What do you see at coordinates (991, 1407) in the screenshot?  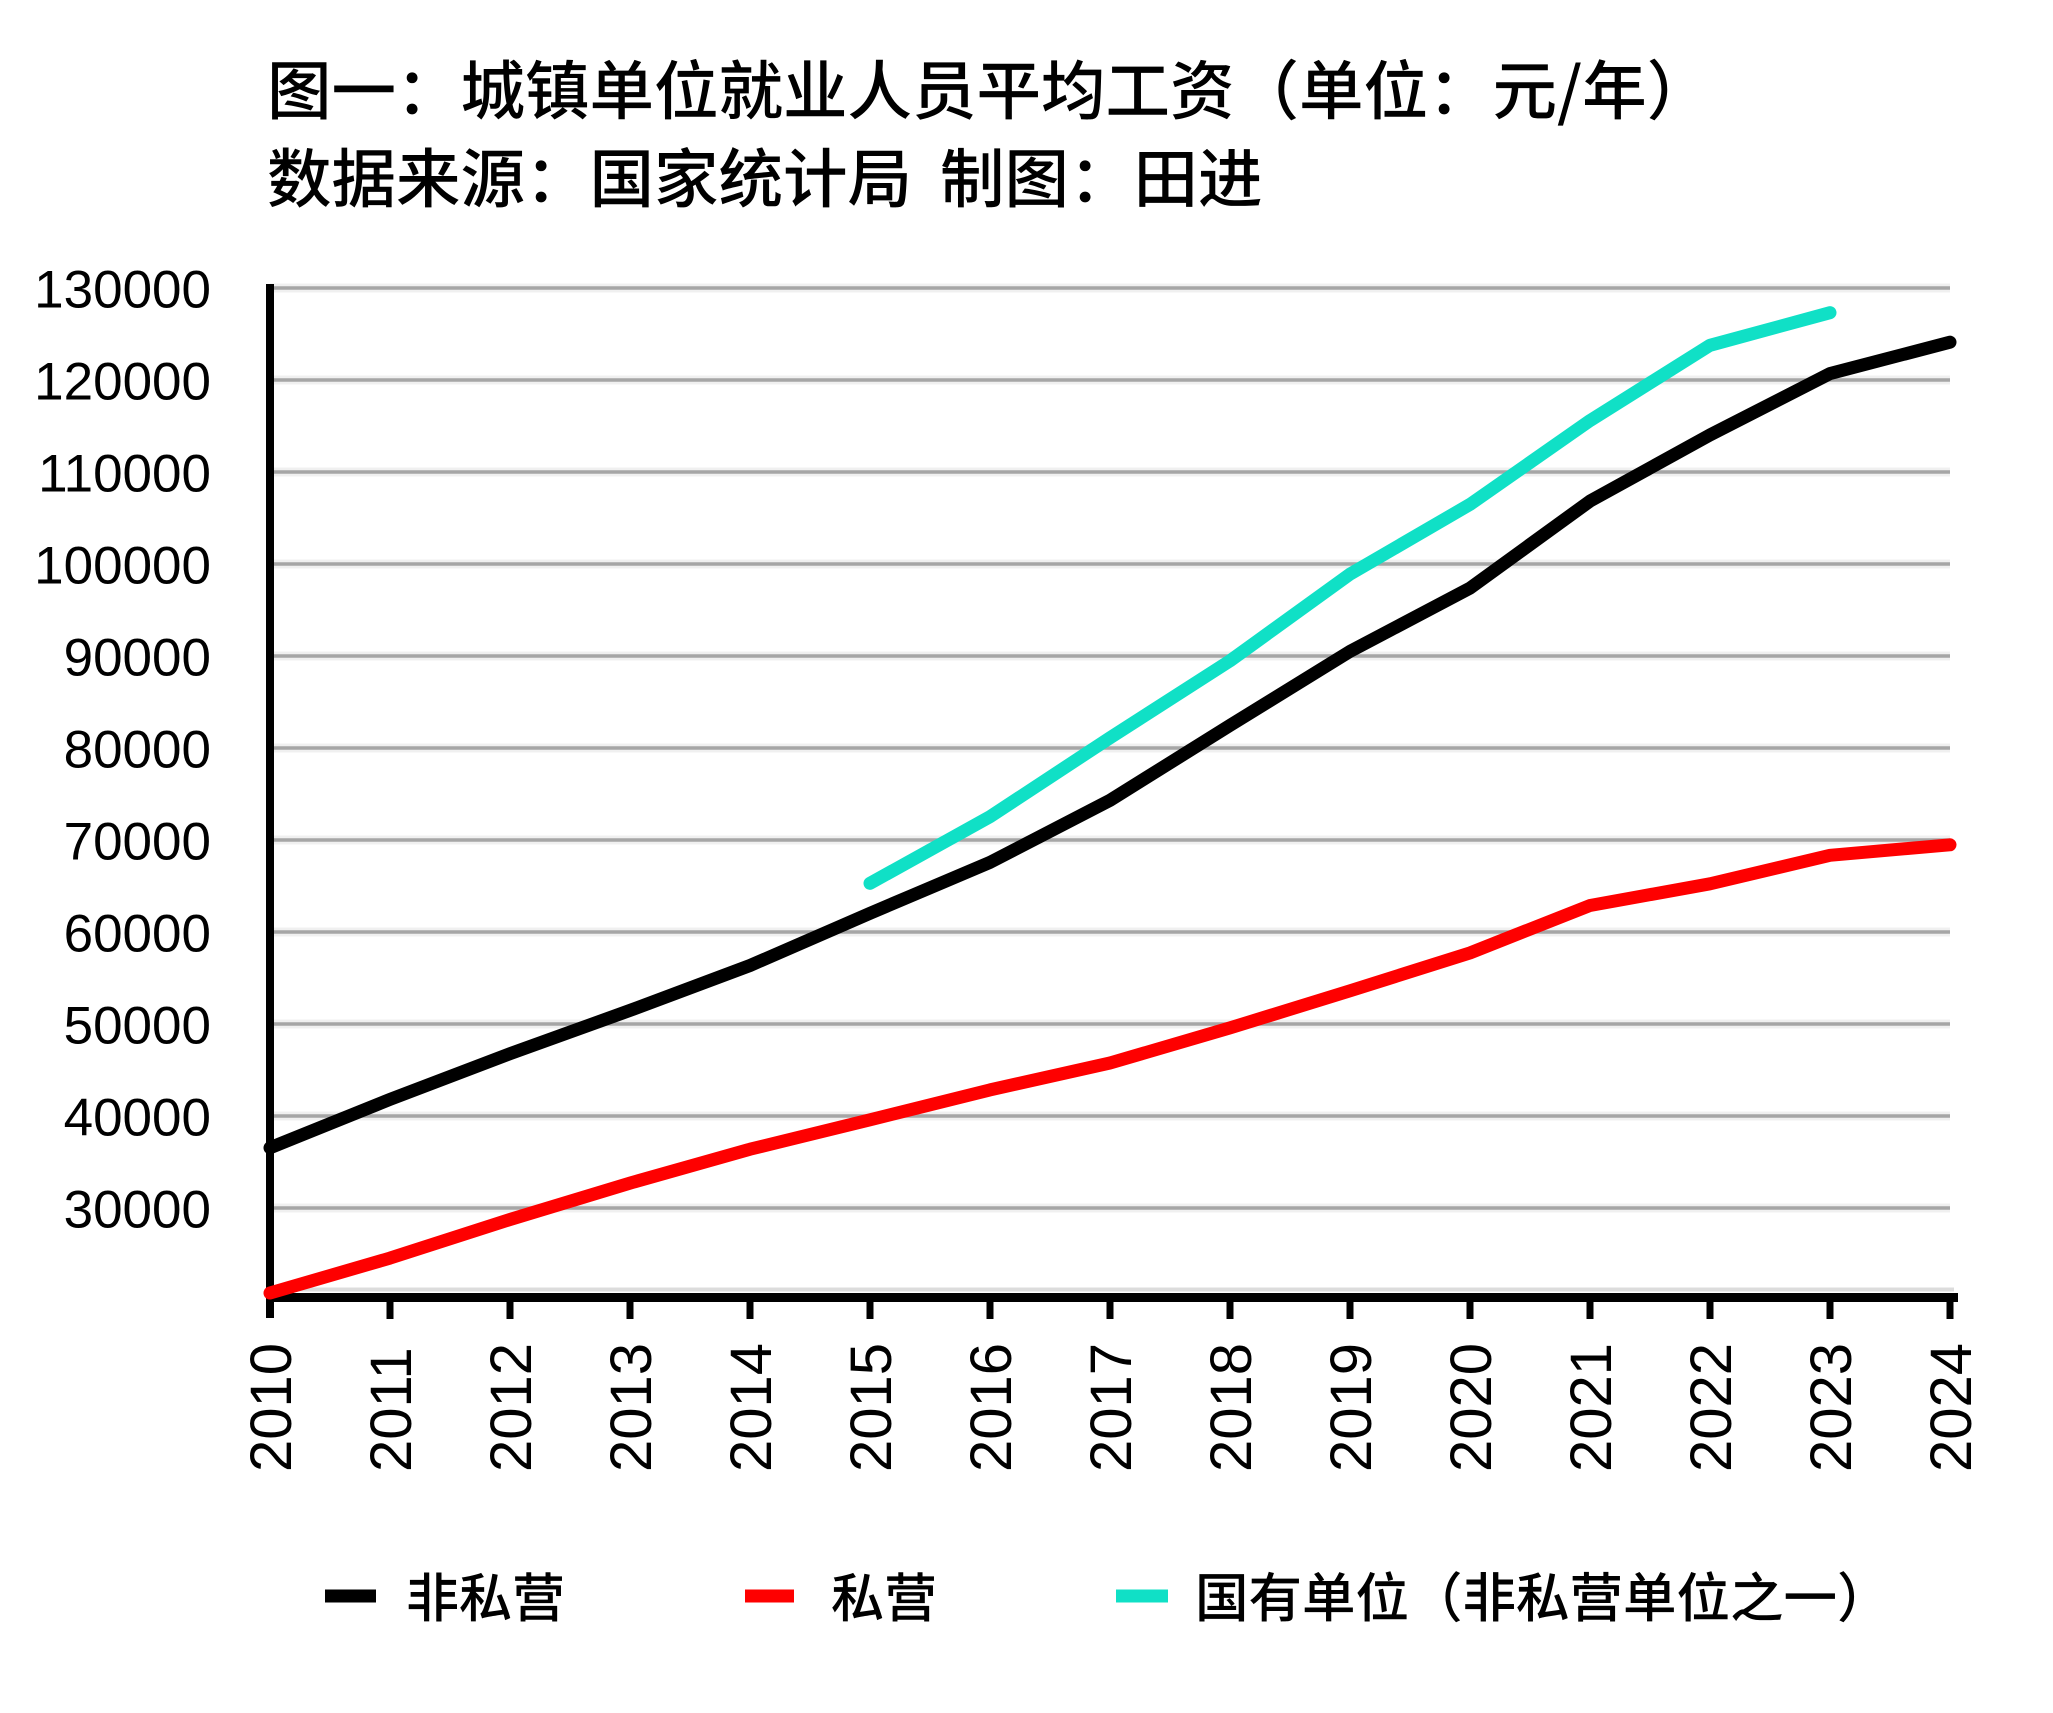 I see `svg-text: 2016` at bounding box center [991, 1407].